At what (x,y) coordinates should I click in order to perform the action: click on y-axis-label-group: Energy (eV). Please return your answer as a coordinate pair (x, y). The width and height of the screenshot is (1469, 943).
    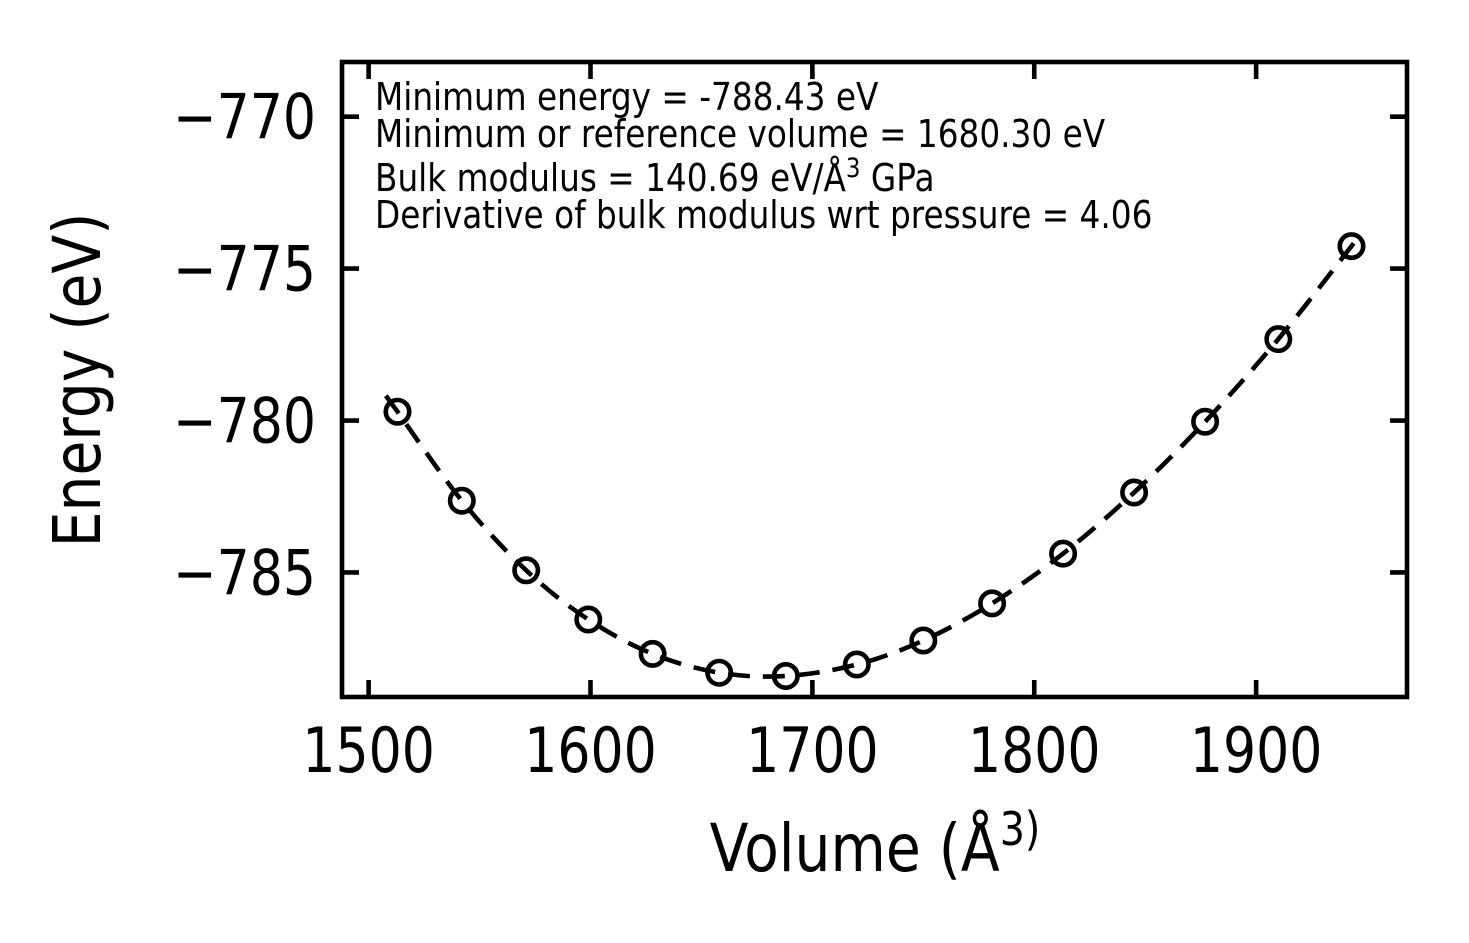
    Looking at the image, I should click on (77, 380).